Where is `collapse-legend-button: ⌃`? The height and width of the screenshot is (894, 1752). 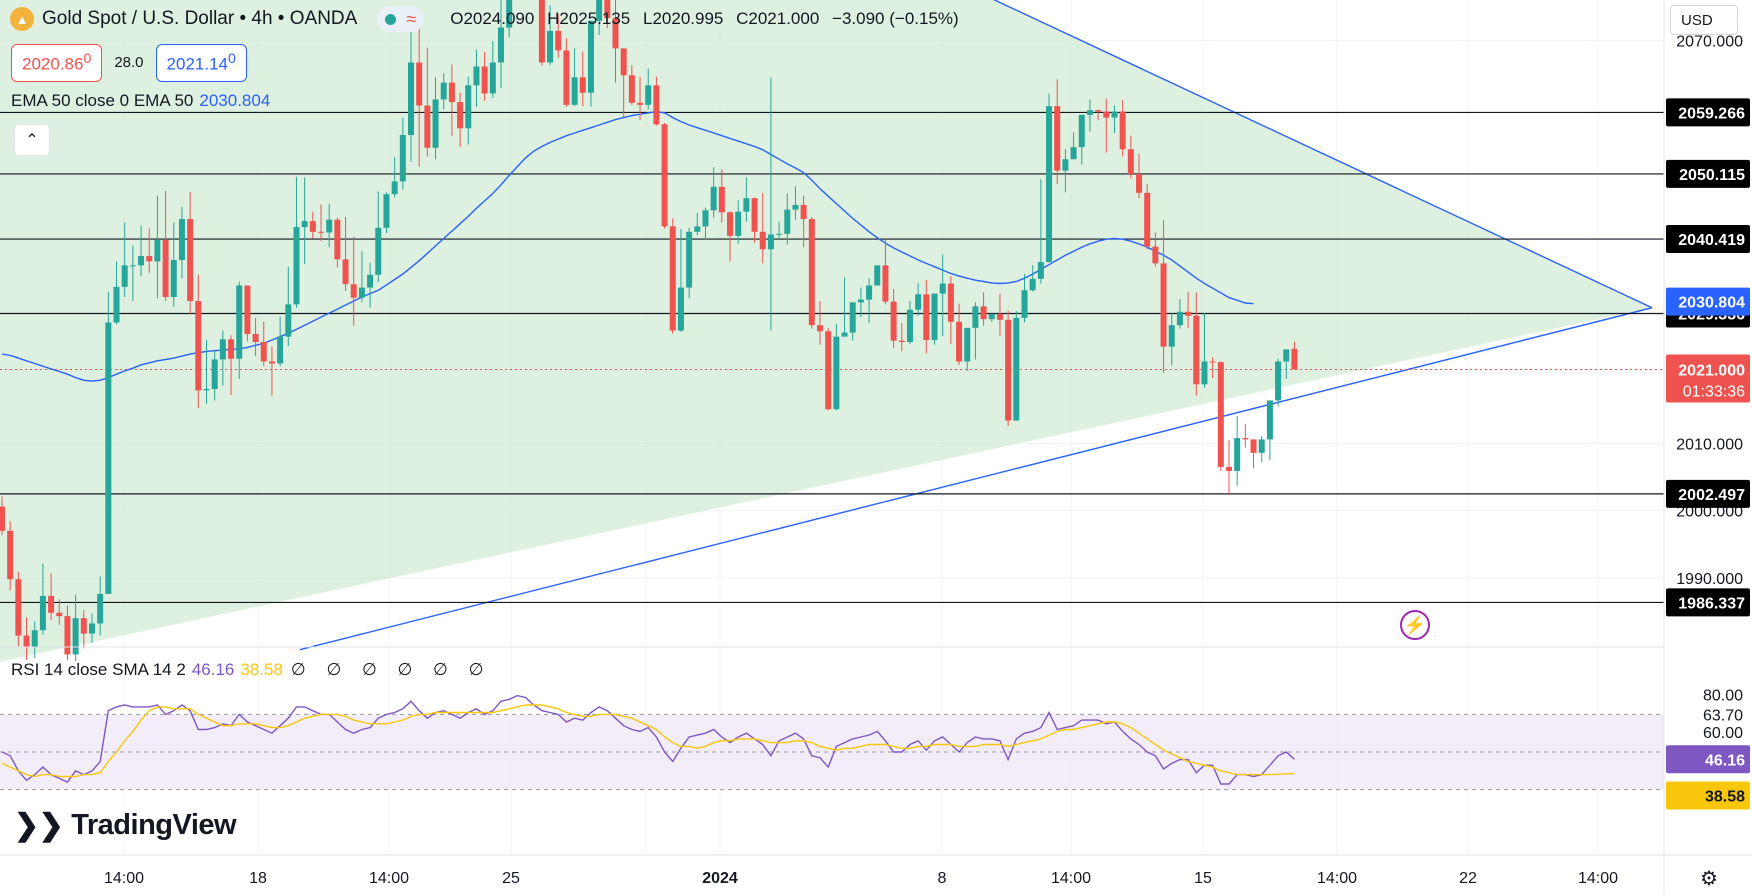
collapse-legend-button: ⌃ is located at coordinates (32, 140).